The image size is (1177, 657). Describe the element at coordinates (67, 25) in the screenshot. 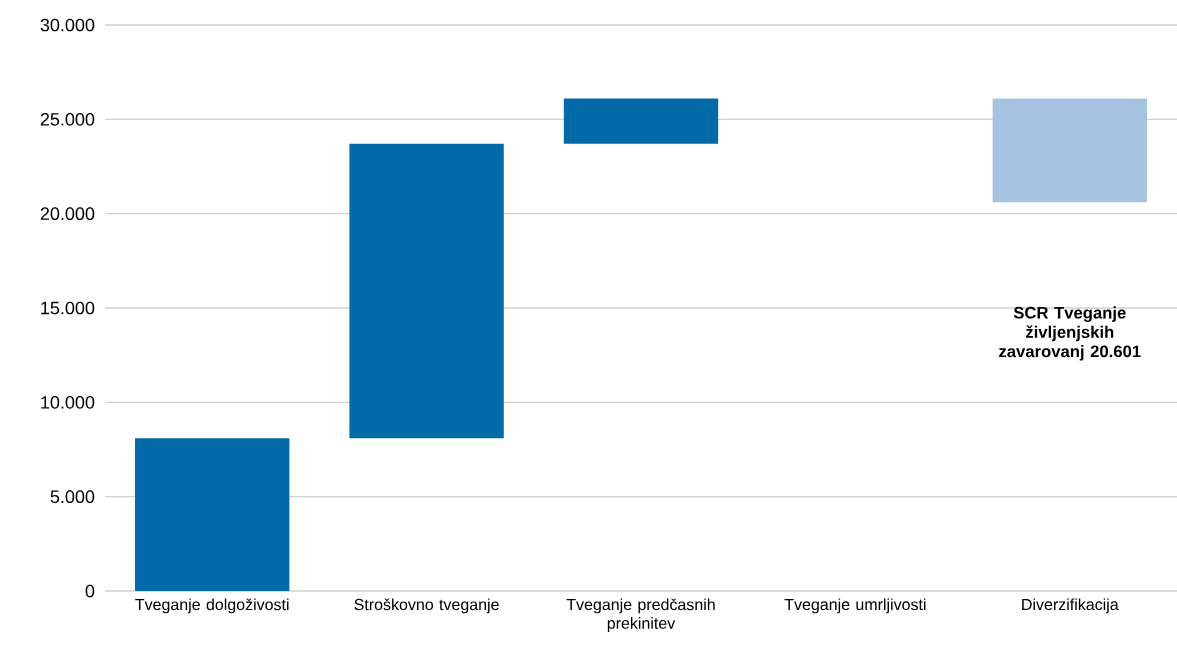

I see `y-tick-label: 30.000` at that location.